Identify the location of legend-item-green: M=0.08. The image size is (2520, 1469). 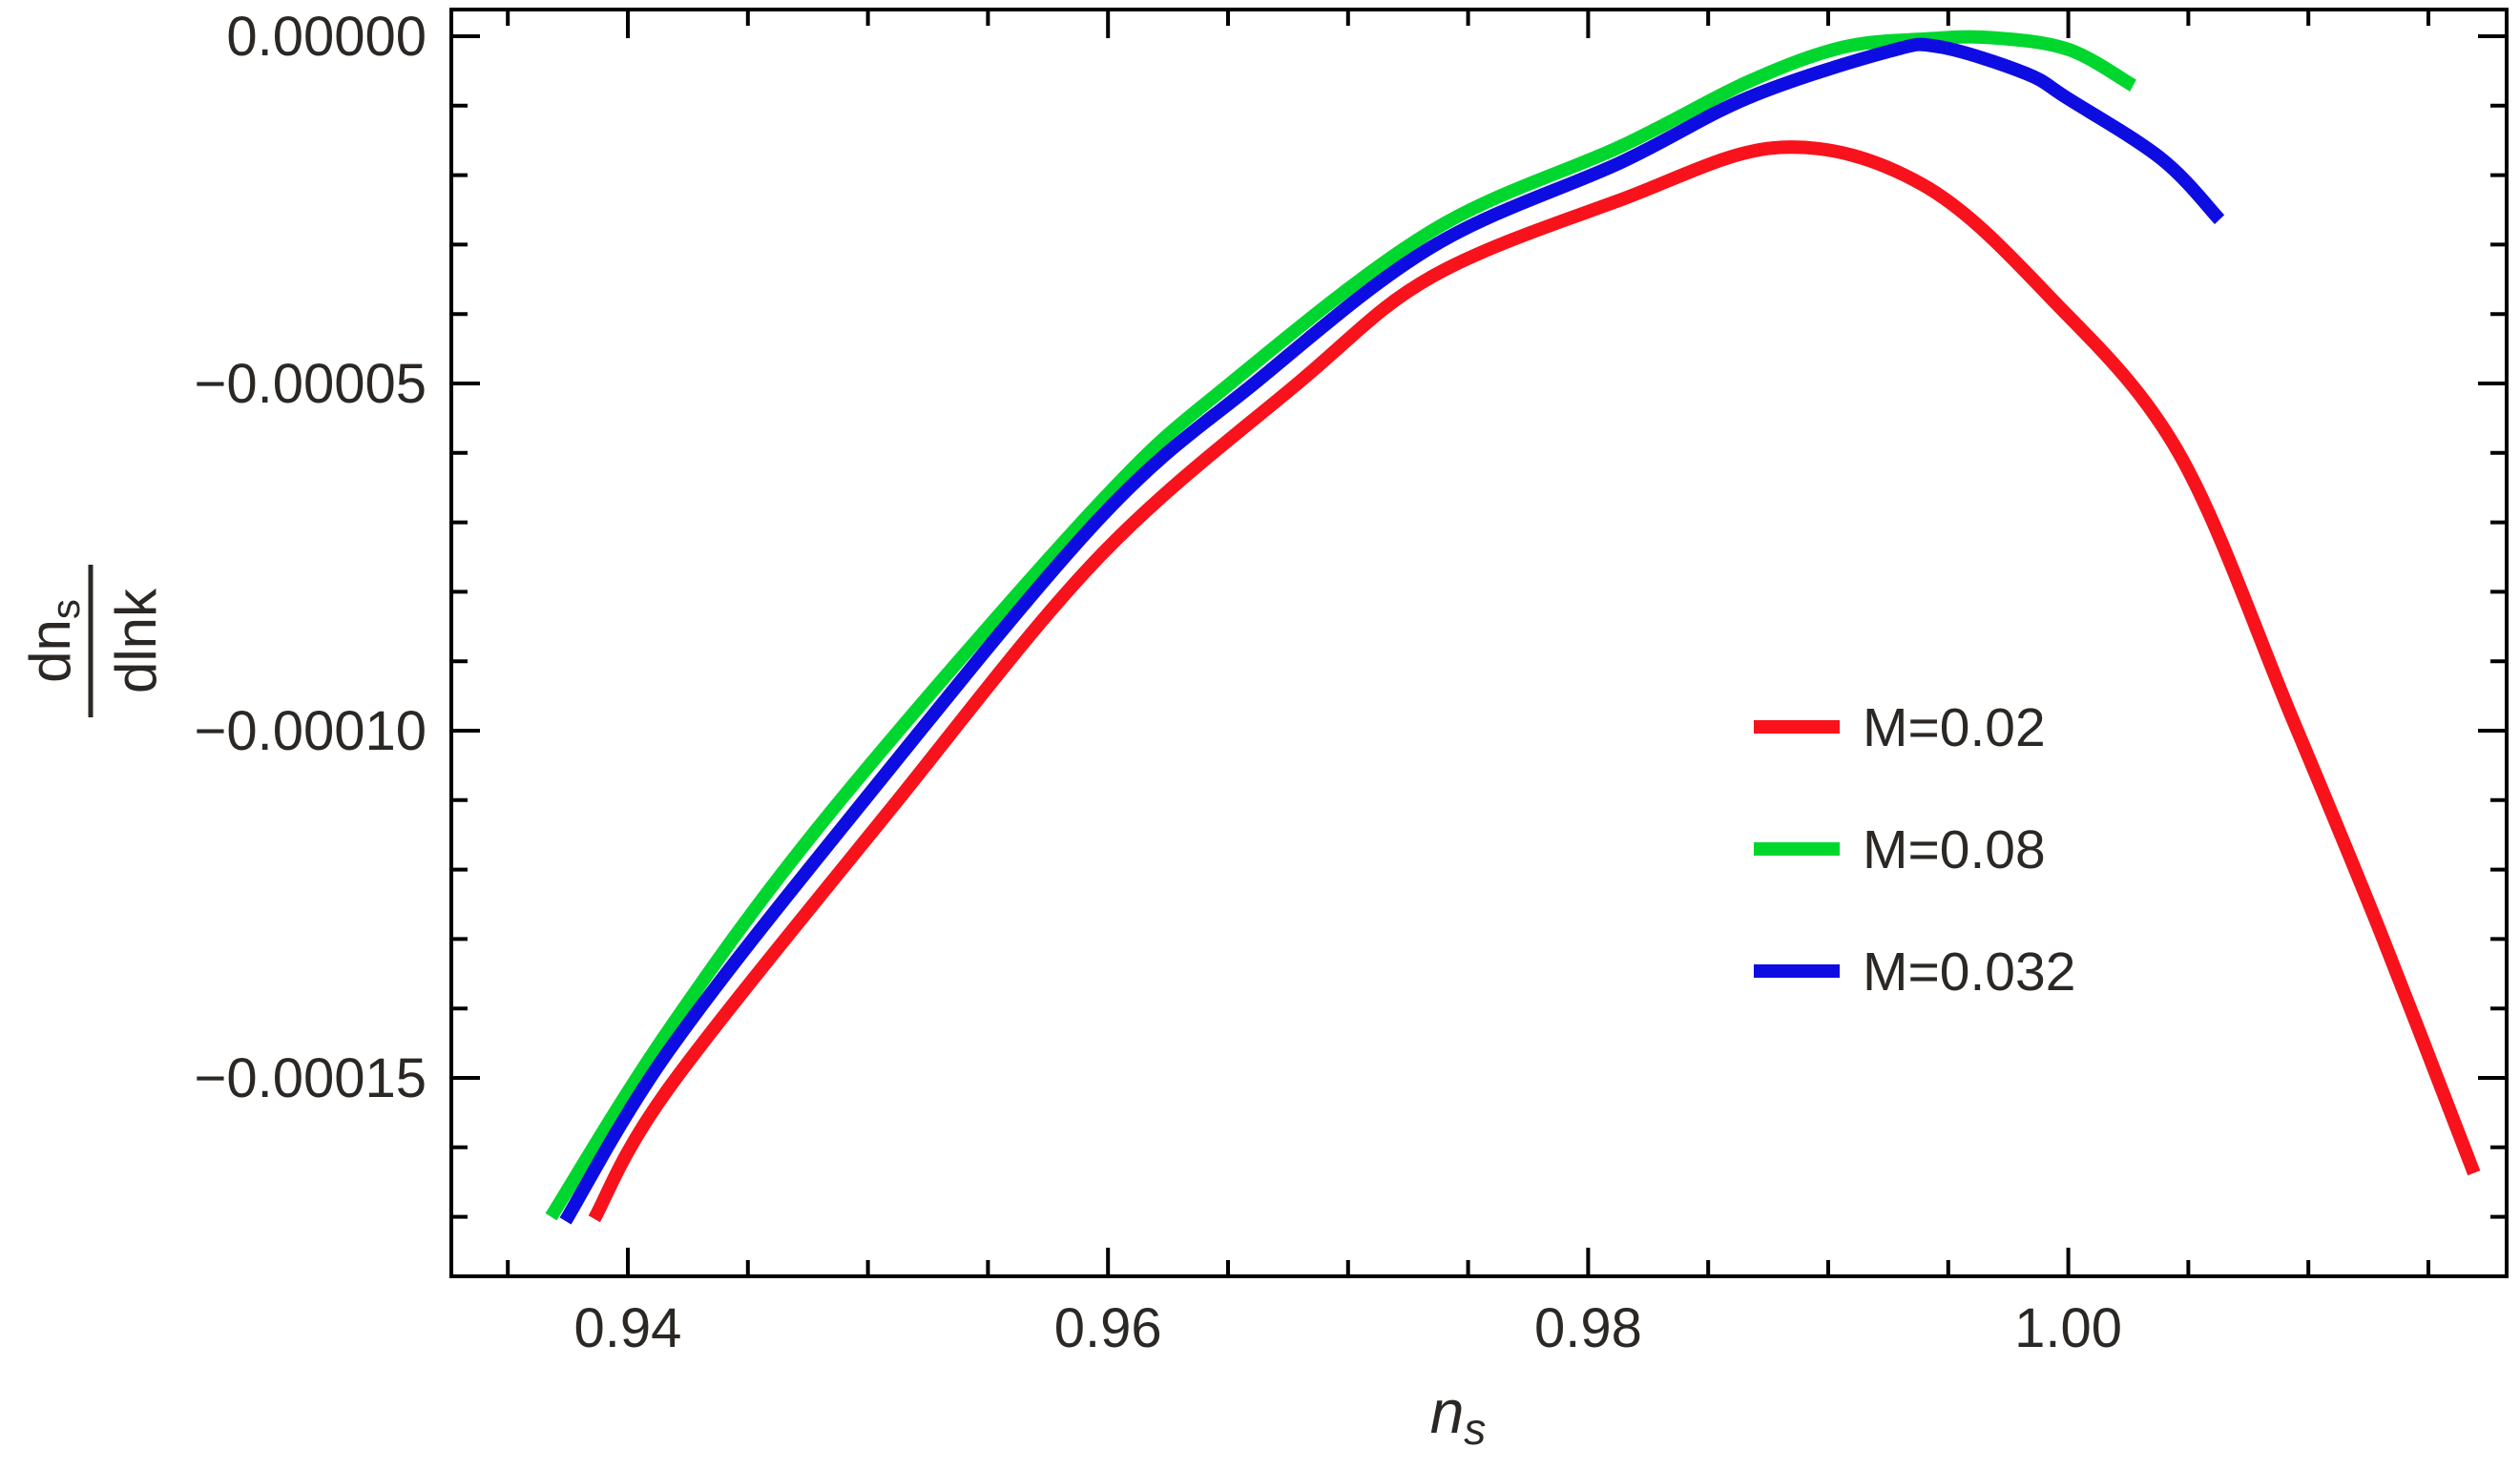
(1900, 850).